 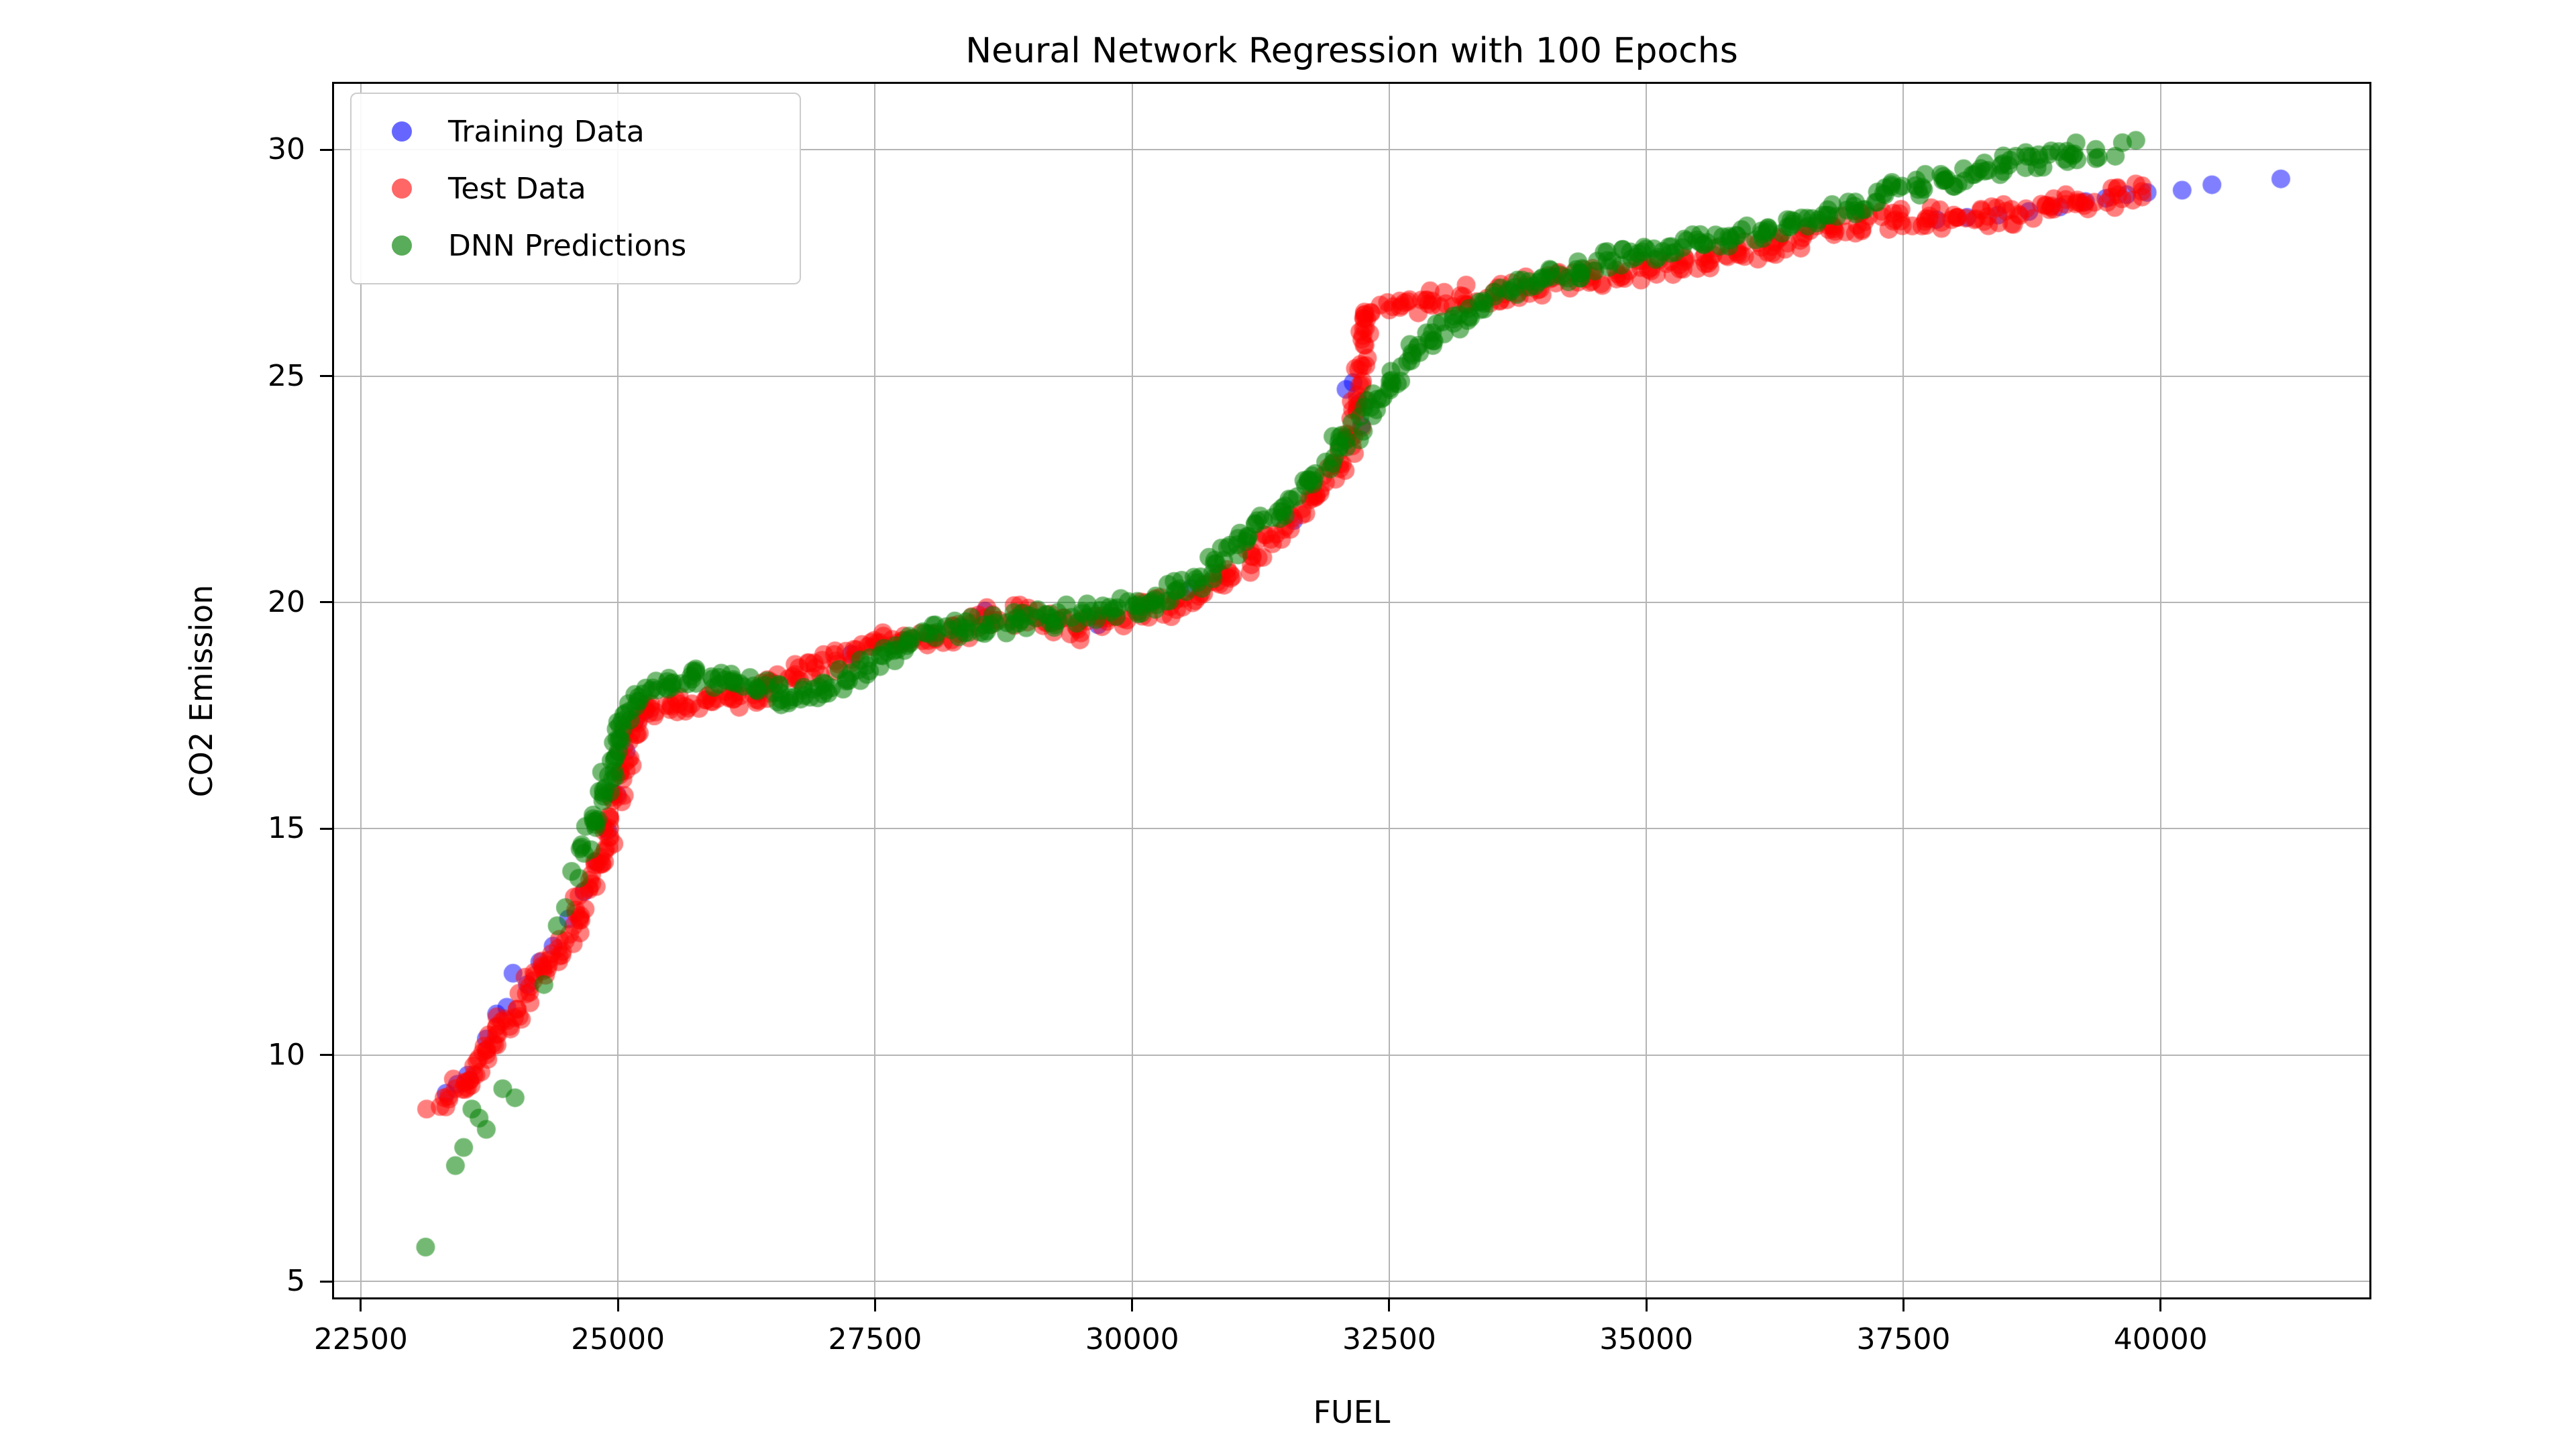 What do you see at coordinates (402, 188) in the screenshot?
I see `legend-marker-test-icon` at bounding box center [402, 188].